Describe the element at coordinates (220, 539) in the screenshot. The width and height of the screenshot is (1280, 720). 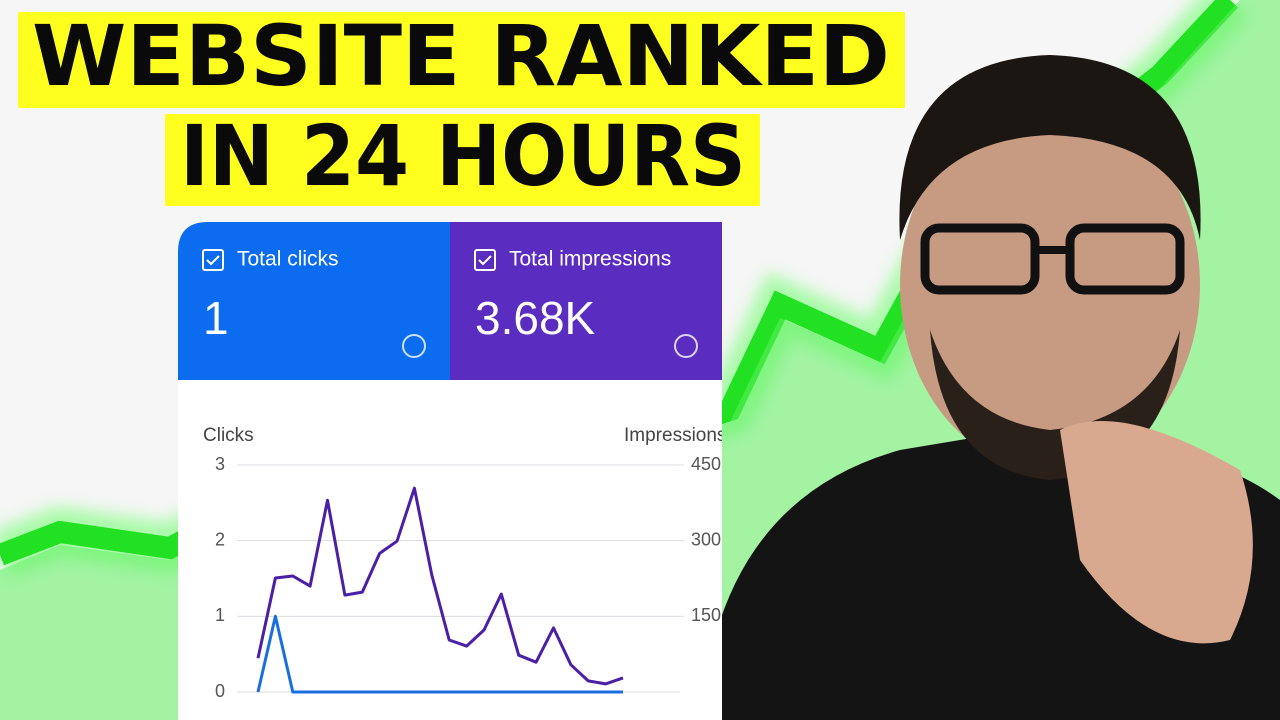
I see `y-tick-label: 2` at that location.